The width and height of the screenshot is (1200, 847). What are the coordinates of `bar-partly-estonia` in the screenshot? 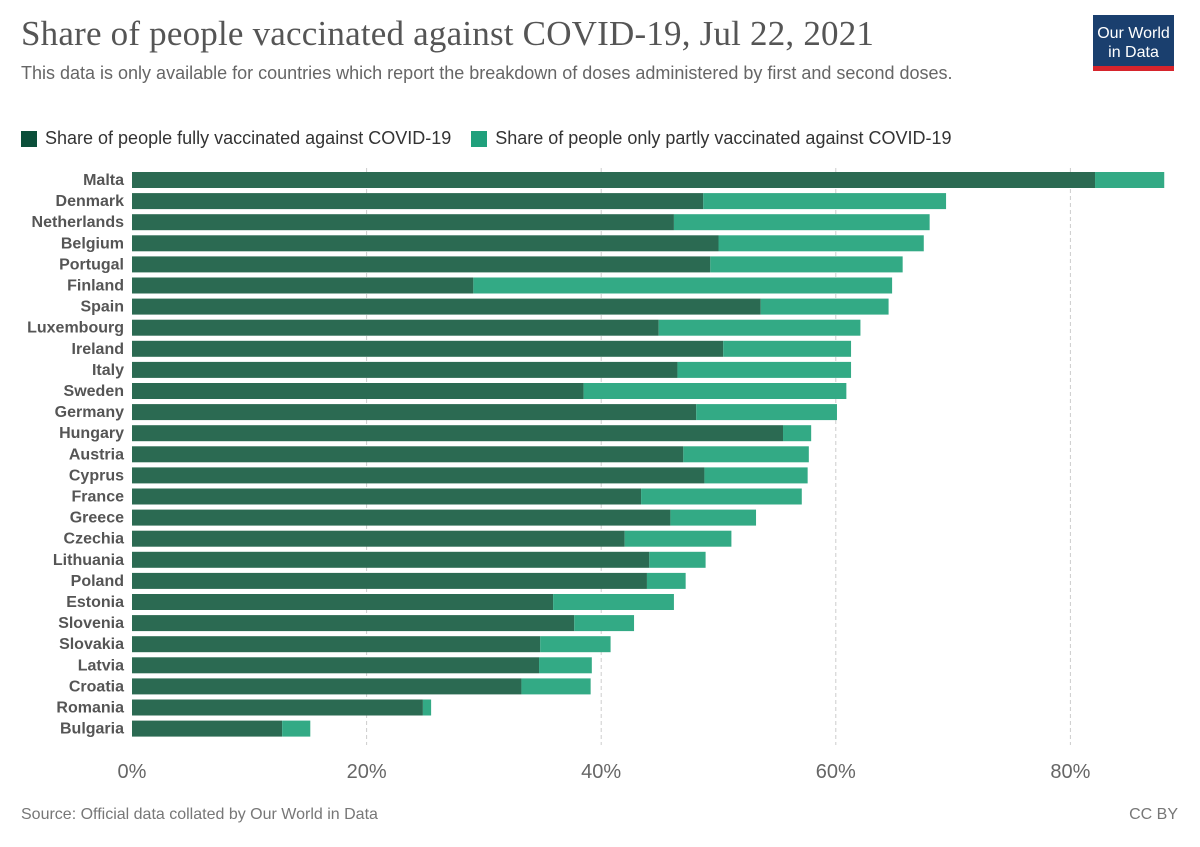 It's located at (613, 602).